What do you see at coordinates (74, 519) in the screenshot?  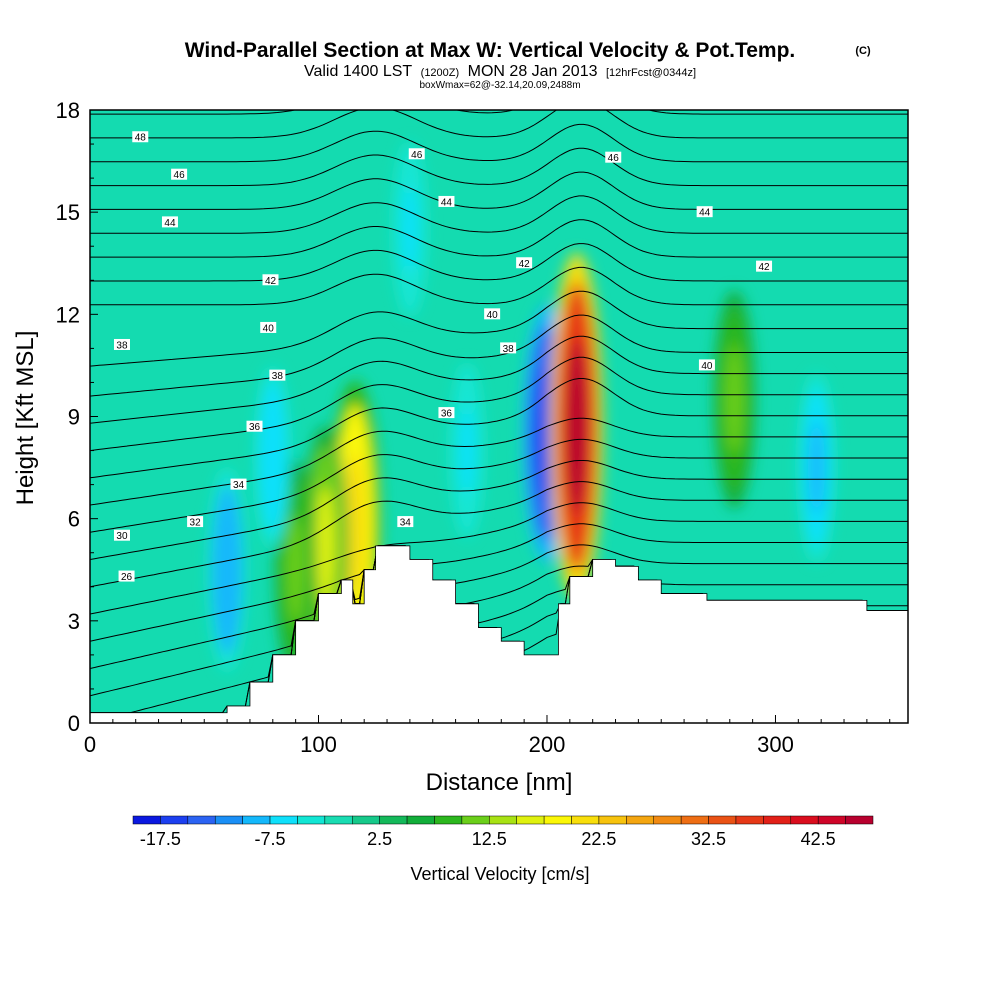 I see `y-tick-label: 6` at bounding box center [74, 519].